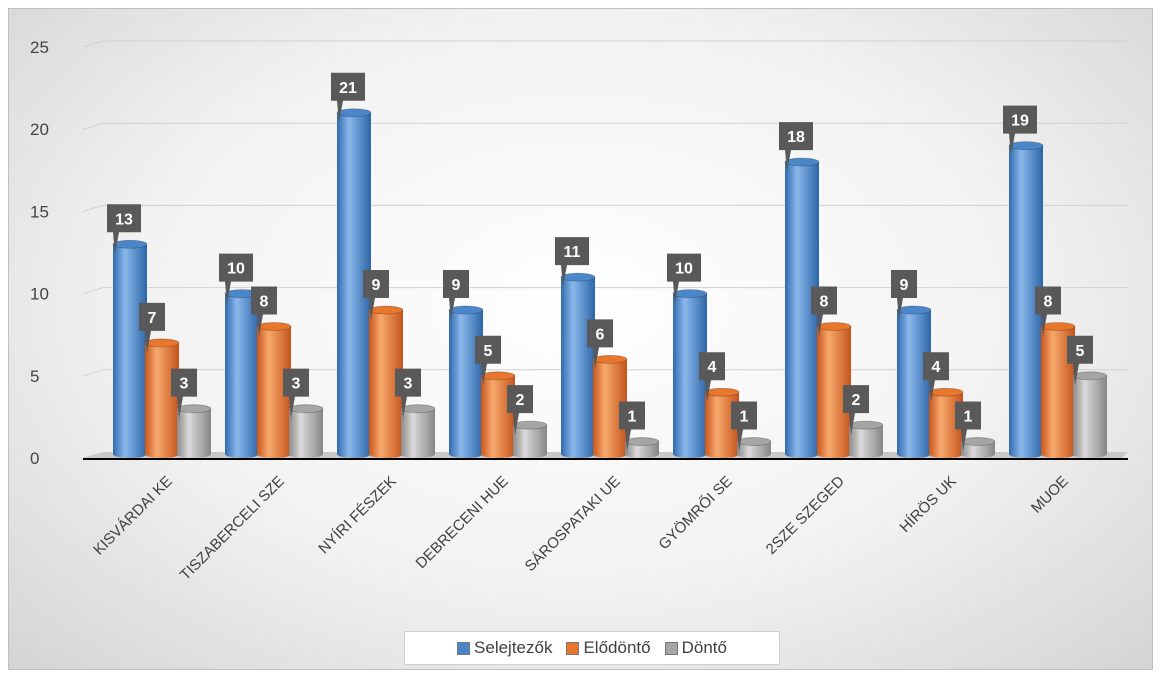  Describe the element at coordinates (796, 137) in the screenshot. I see `data-label: 18` at that location.